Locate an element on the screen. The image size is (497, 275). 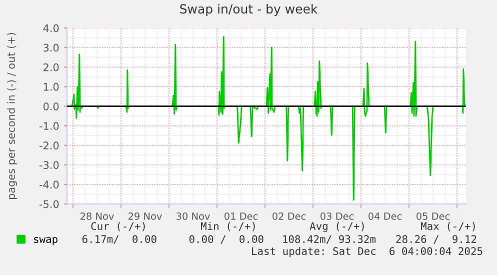
y-axis-title: pages per second in (-) / out (+) is located at coordinates (12, 115).